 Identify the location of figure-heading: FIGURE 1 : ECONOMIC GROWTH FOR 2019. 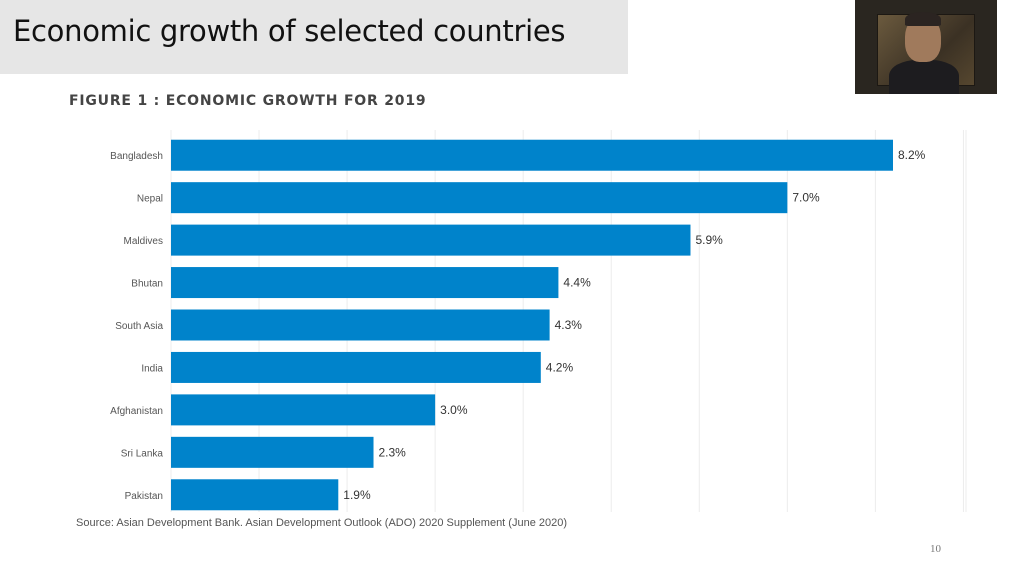
(248, 101).